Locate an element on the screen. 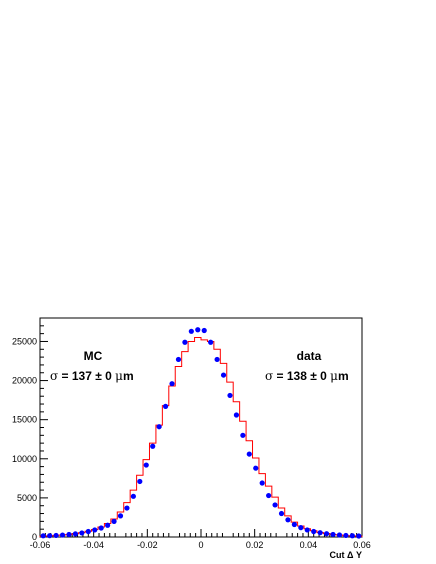 The width and height of the screenshot is (436, 564). mc-annotation: MC σ = 137 ± 0 μm is located at coordinates (92, 366).